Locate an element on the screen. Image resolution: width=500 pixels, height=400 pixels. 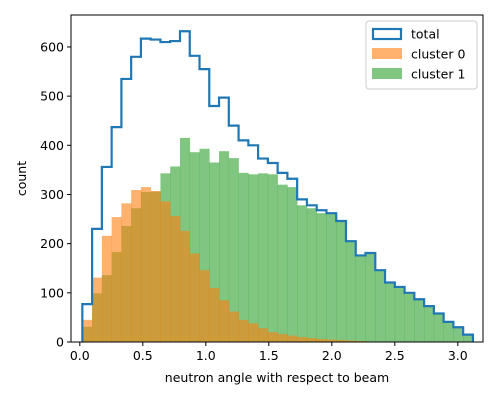
x-tick-label: 0.5 is located at coordinates (143, 355).